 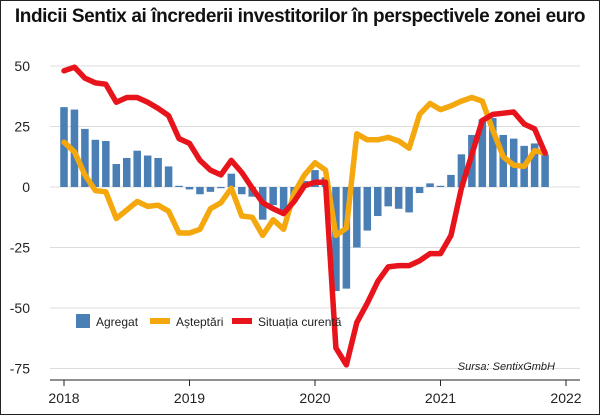 What do you see at coordinates (189, 398) in the screenshot?
I see `x-tick-label: 2019` at bounding box center [189, 398].